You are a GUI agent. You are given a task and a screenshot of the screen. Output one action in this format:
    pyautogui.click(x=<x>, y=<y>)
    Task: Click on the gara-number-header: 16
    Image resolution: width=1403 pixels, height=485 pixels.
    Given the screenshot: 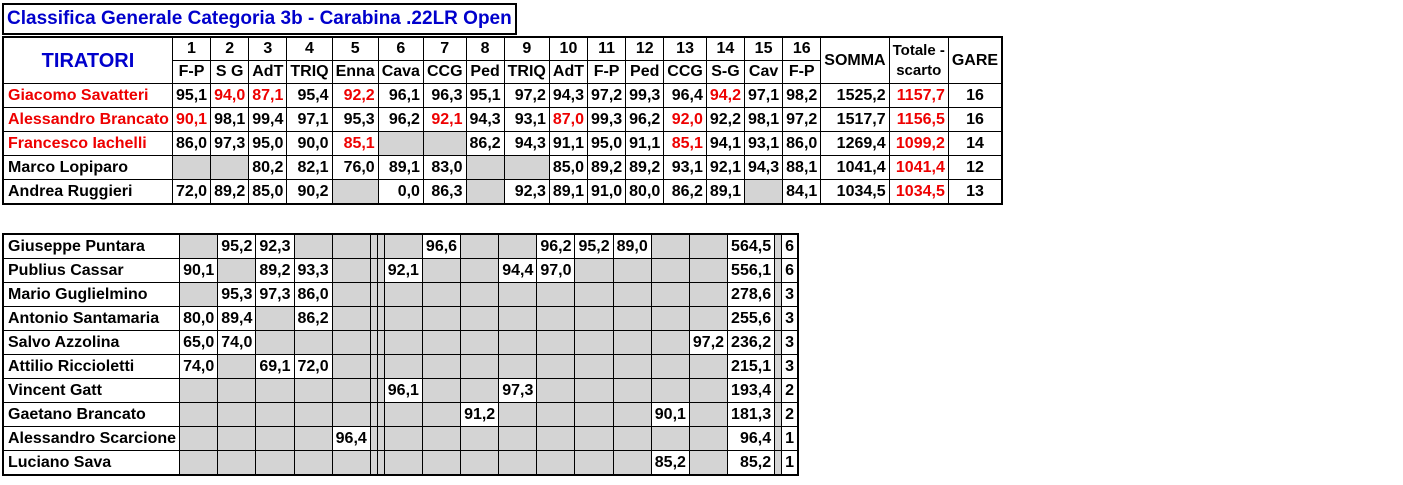 What is the action you would take?
    pyautogui.click(x=802, y=48)
    